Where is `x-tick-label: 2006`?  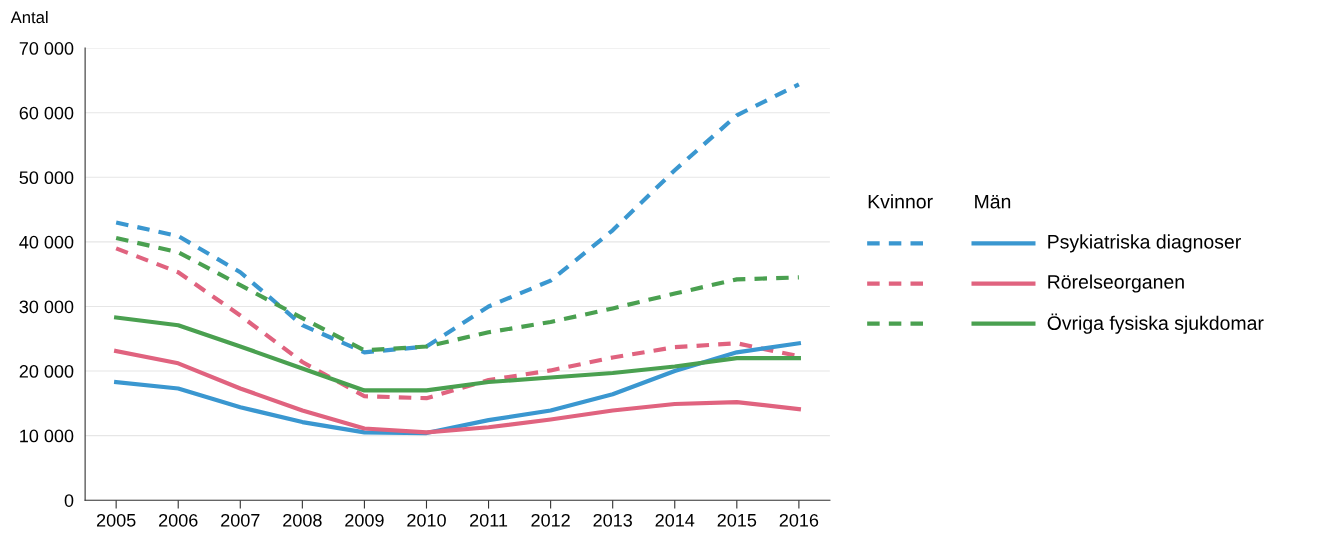
x-tick-label: 2006 is located at coordinates (178, 520).